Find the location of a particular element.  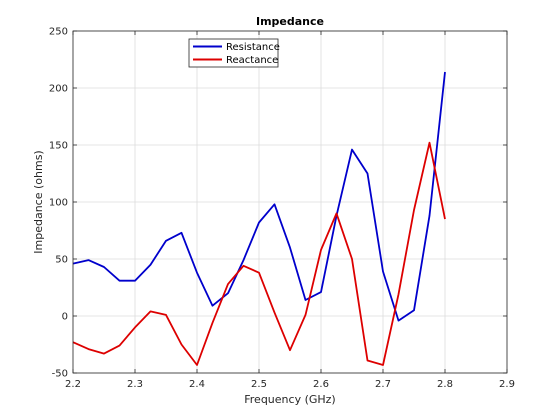

legend-box is located at coordinates (233, 53).